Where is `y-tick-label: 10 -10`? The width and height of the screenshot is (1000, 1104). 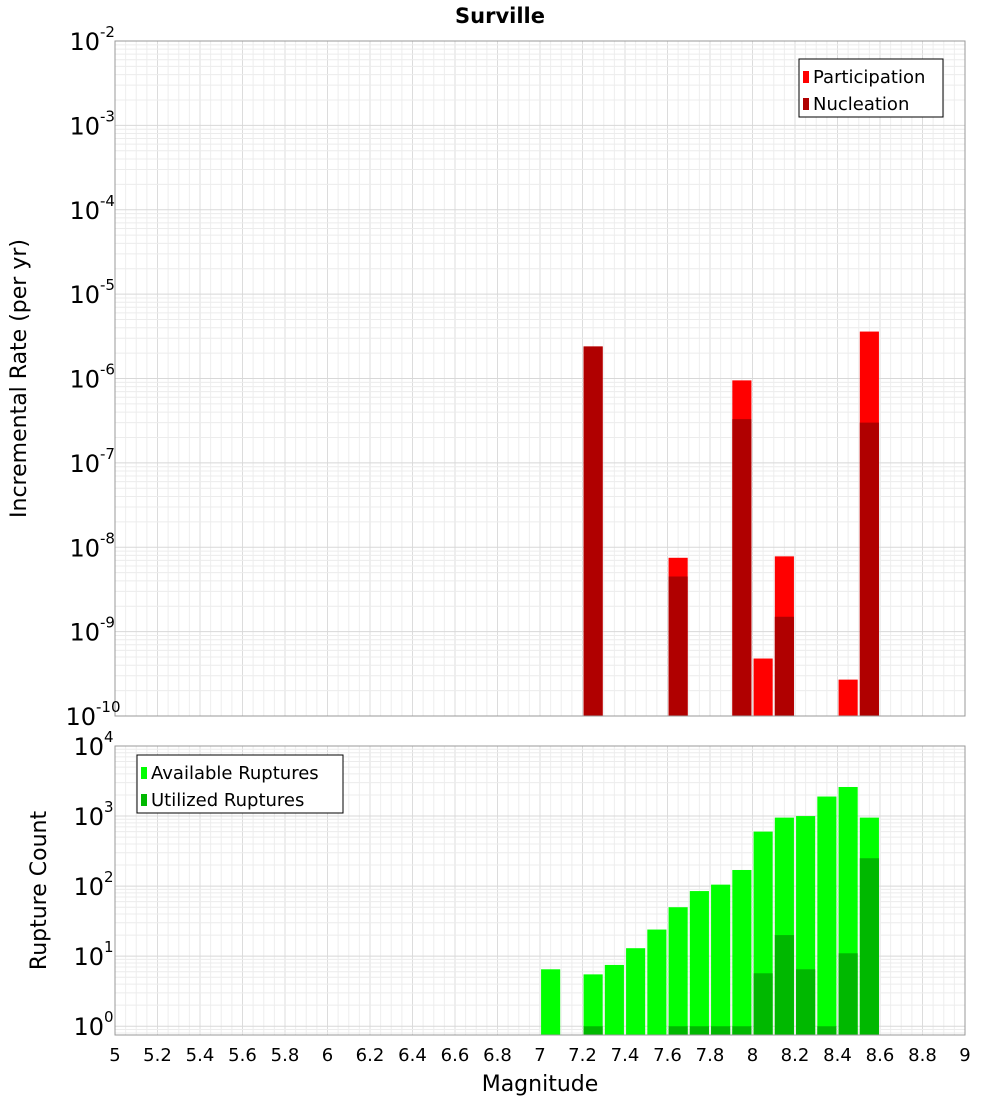 y-tick-label: 10 -10 is located at coordinates (92, 714).